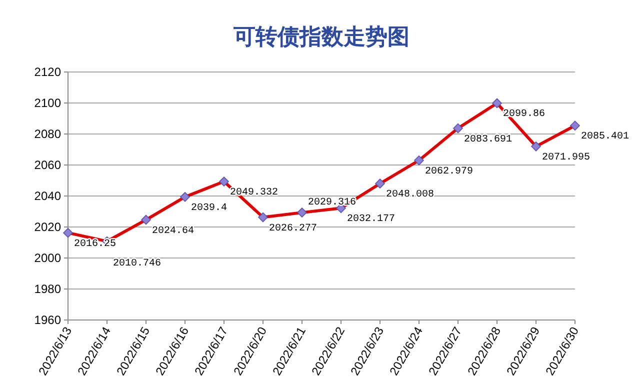 The height and width of the screenshot is (391, 640). Describe the element at coordinates (410, 195) in the screenshot. I see `data-label: 2048.008` at that location.